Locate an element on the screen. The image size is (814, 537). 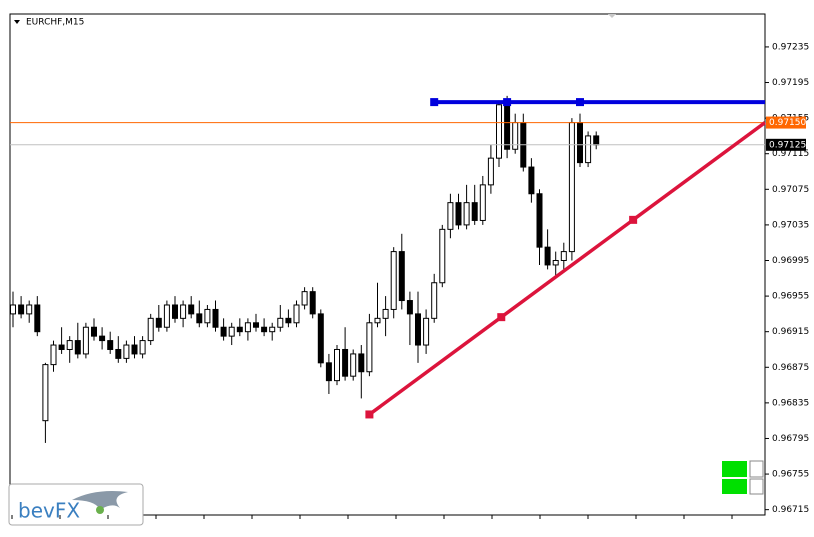
logo-dot is located at coordinates (100, 510).